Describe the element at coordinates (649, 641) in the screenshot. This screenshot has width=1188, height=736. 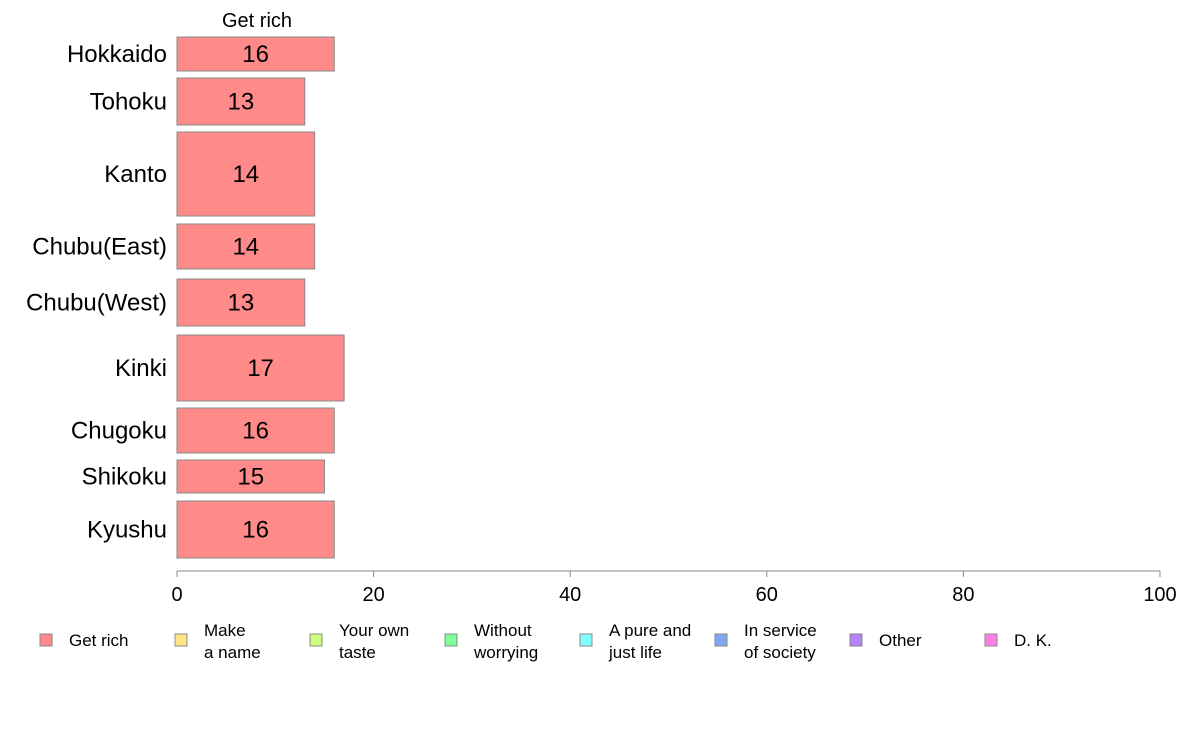
I see `legend-label-a-pure-and-just-life: A pure and just life` at that location.